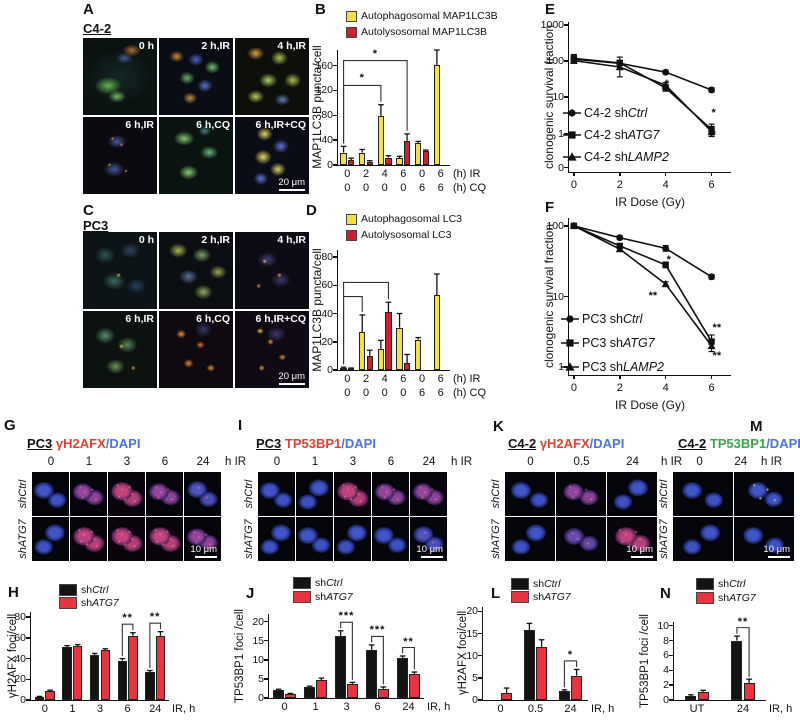  I want to click on column-header-timepoint: 24, so click(429, 462).